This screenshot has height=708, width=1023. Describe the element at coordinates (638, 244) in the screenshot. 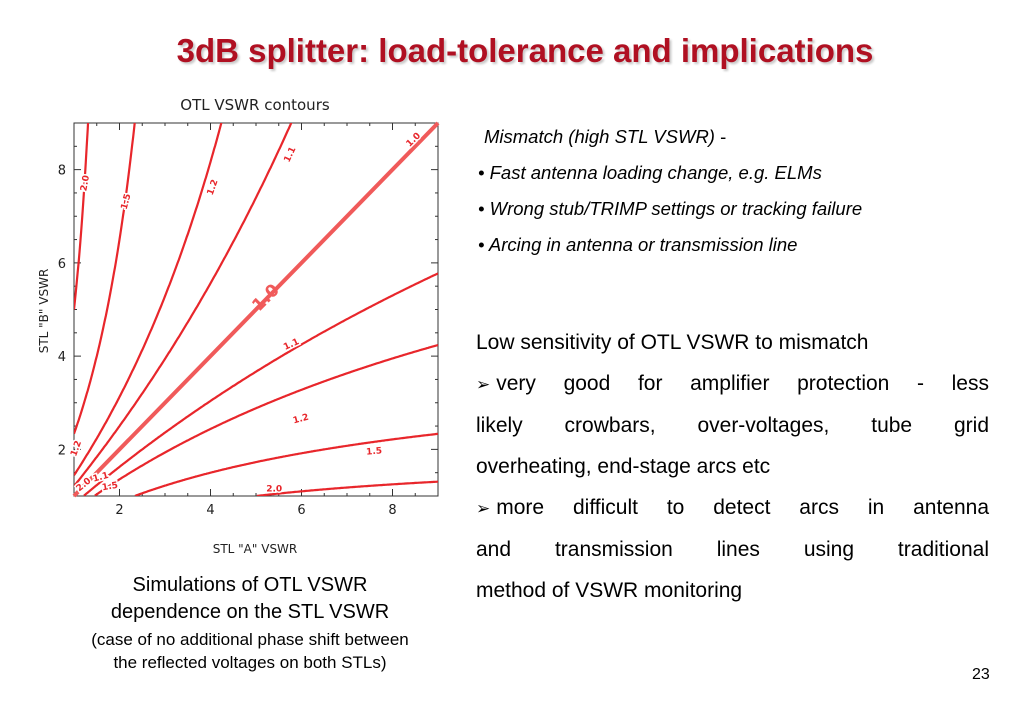

I see `mismatch-bullet: • Arcing in antenna or transmission line` at that location.